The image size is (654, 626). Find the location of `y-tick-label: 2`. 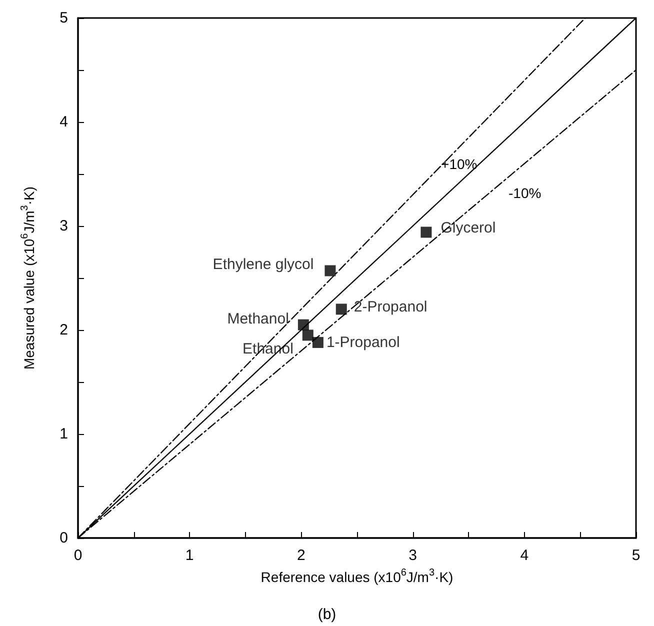

y-tick-label: 2 is located at coordinates (64, 330).